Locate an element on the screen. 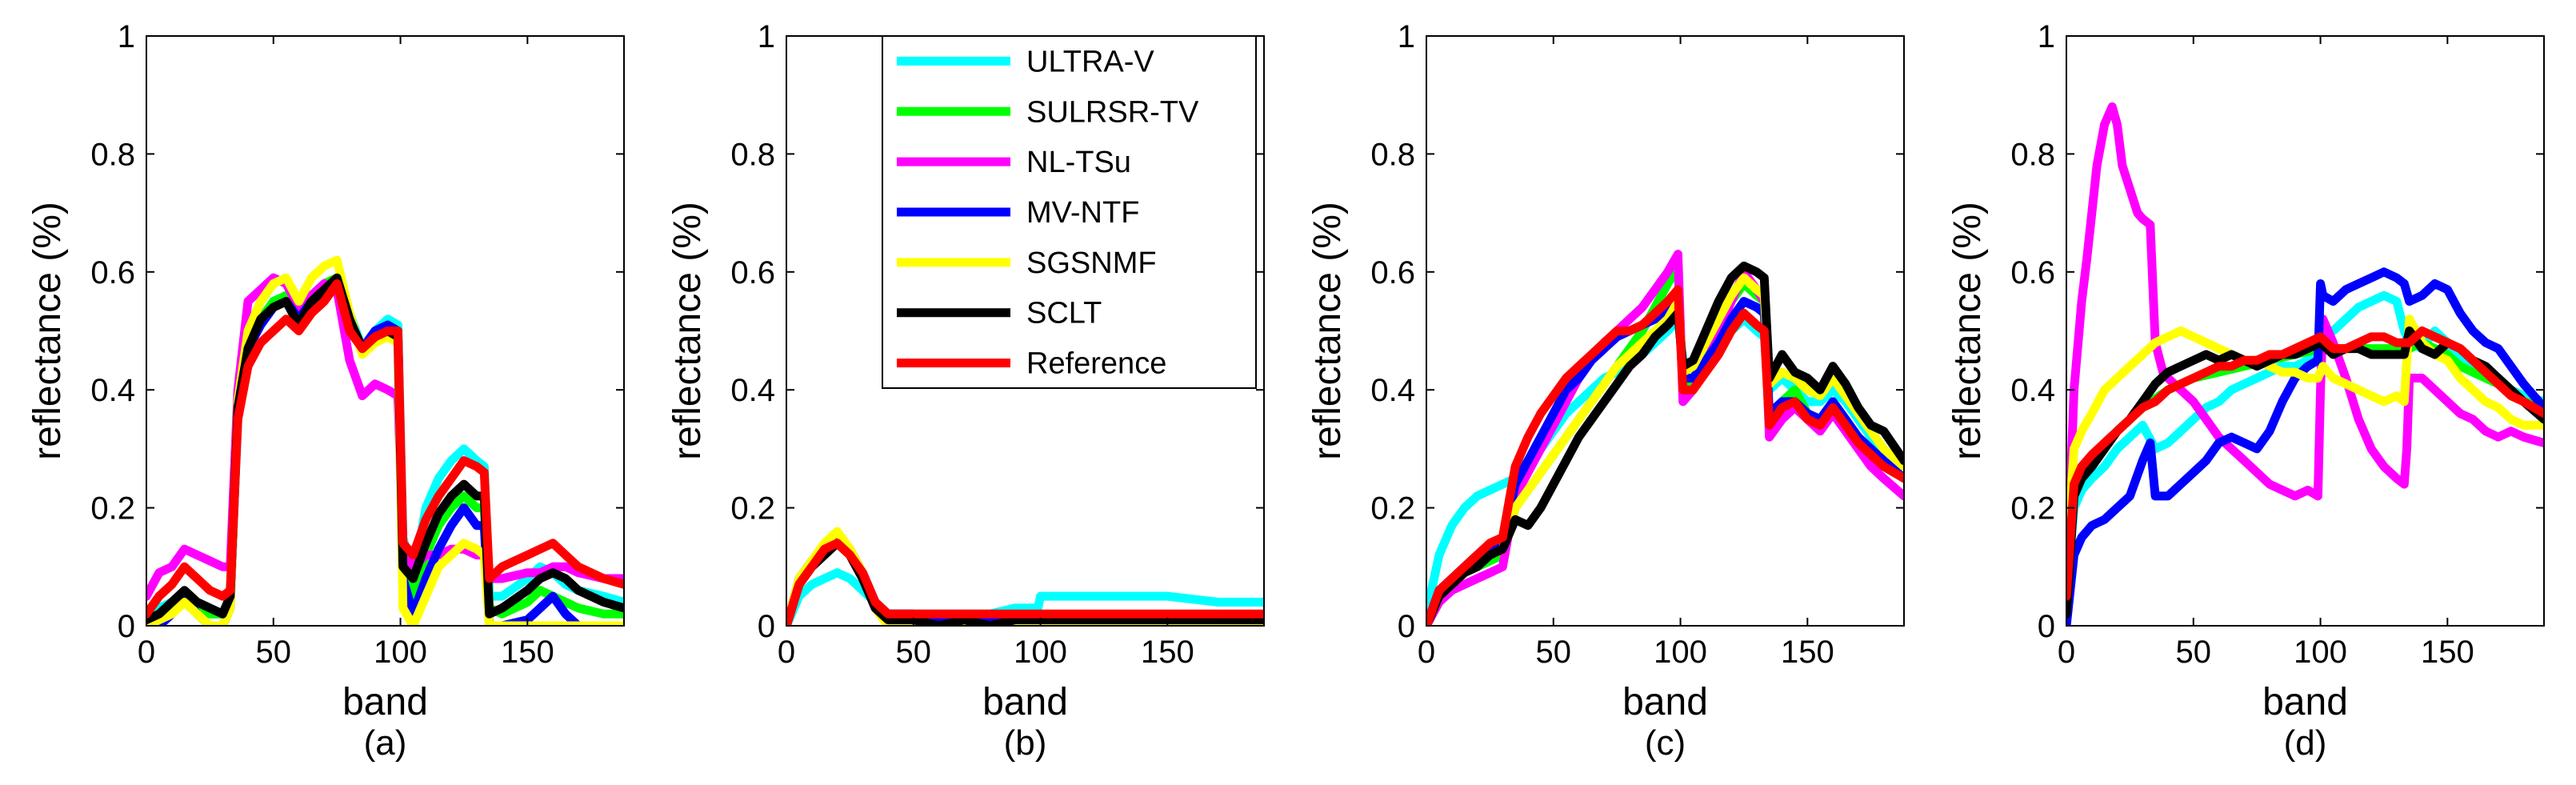  series-line-sclt is located at coordinates (1665, 443).